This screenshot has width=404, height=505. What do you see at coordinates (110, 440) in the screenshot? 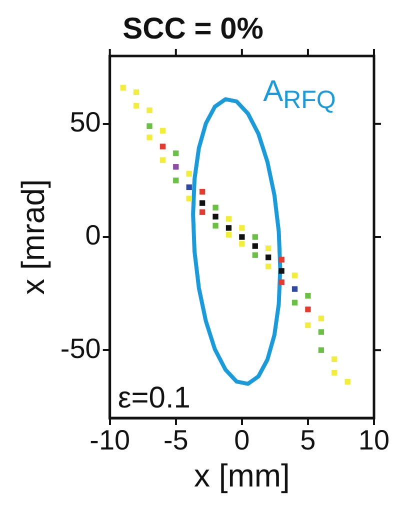
I see `x-tick-label: -10` at bounding box center [110, 440].